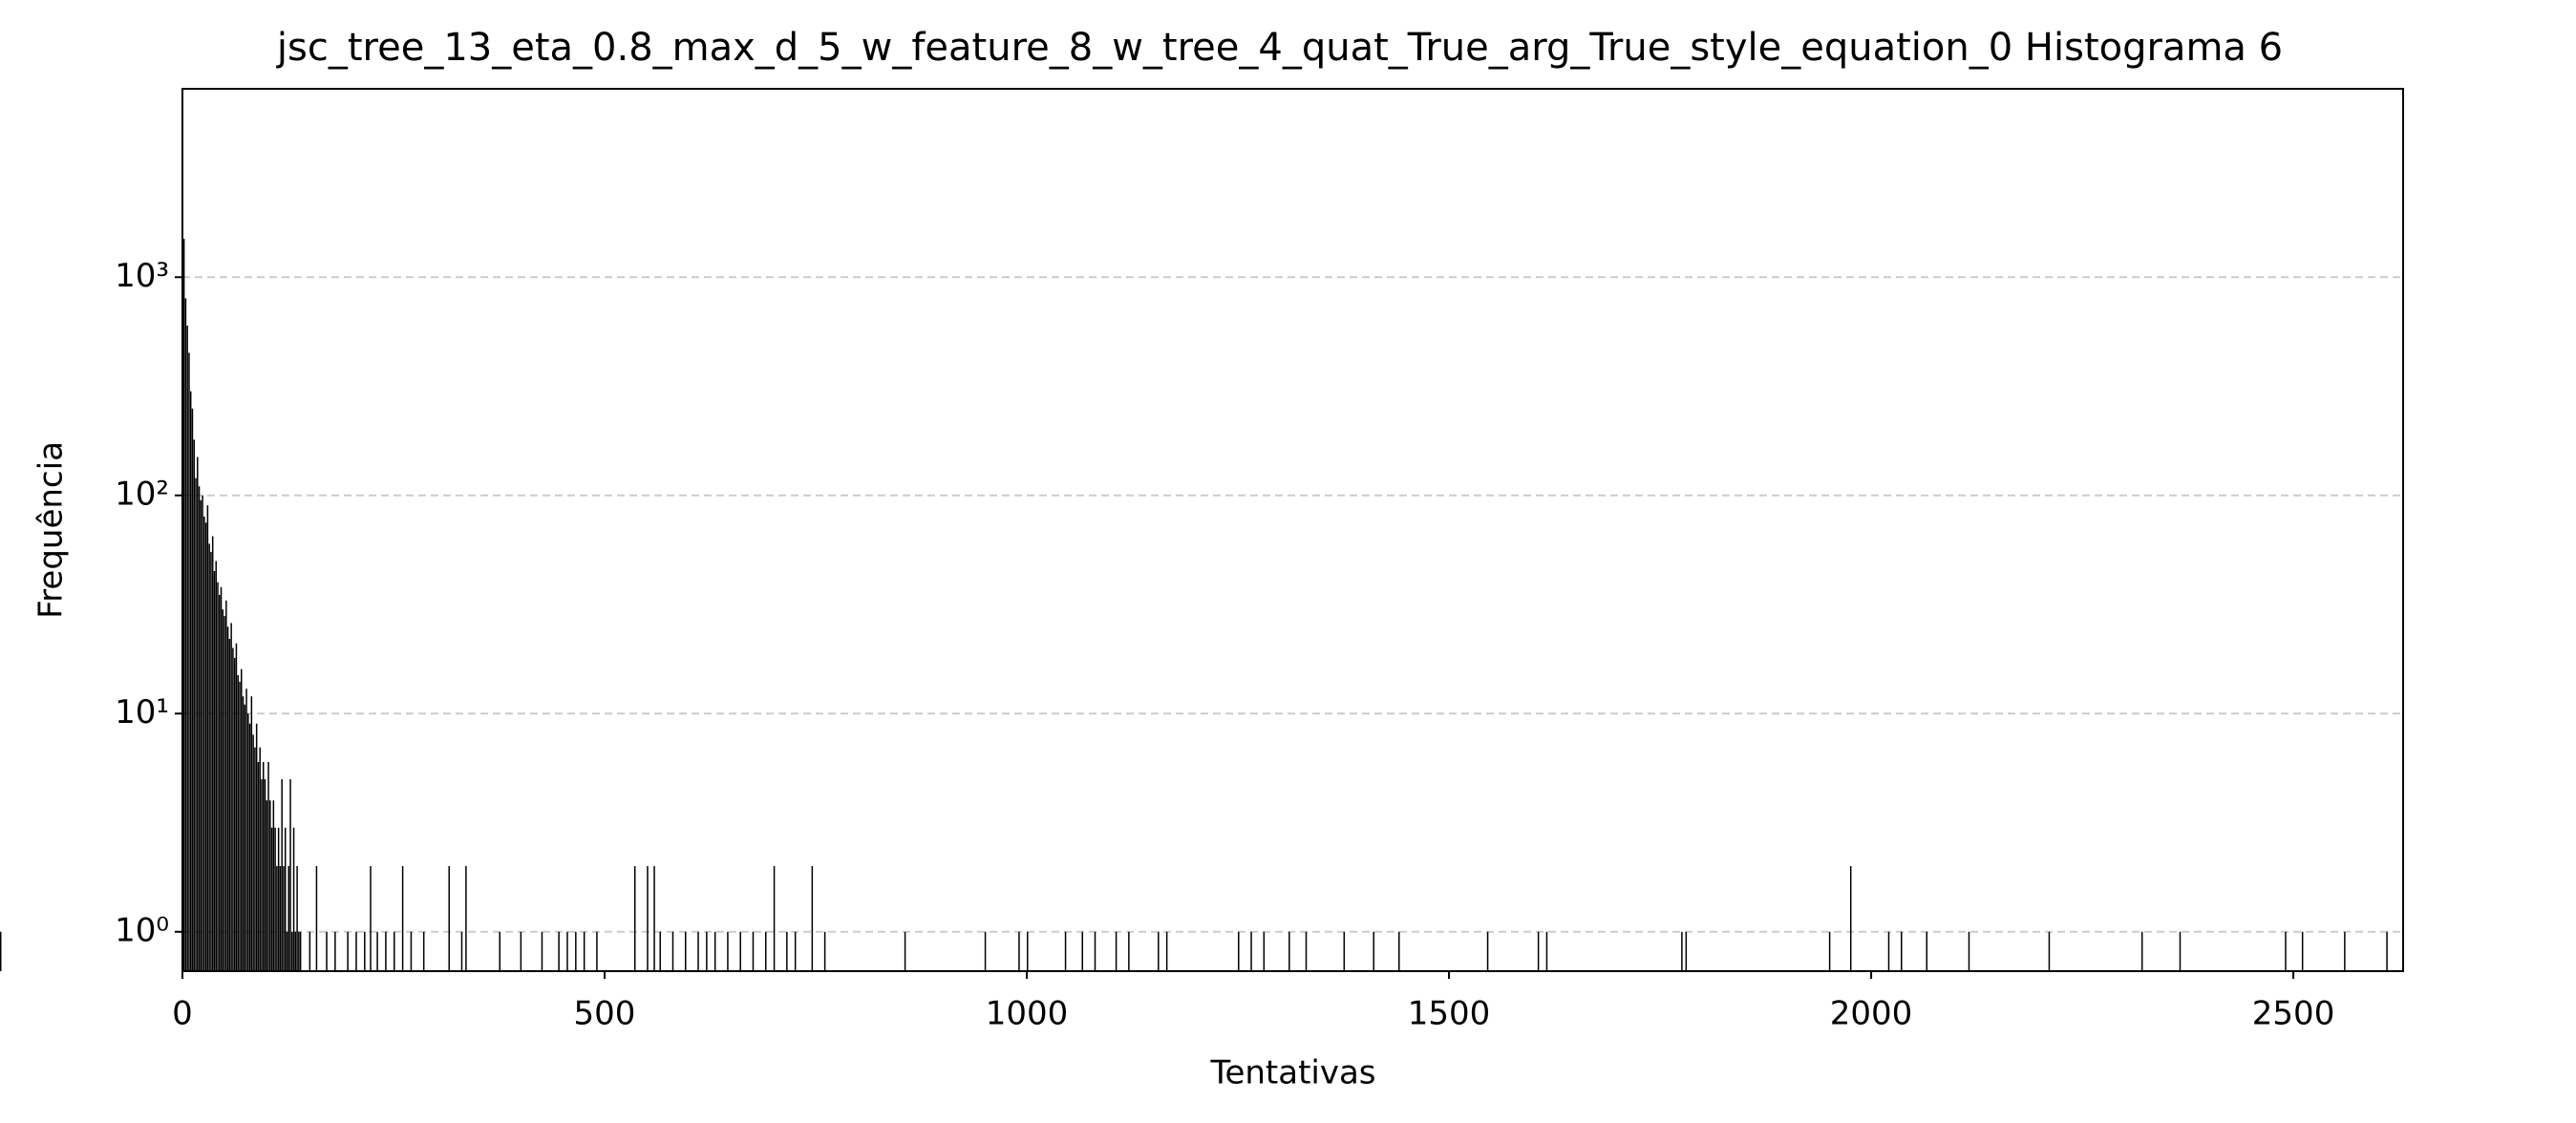 This screenshot has height=1123, width=2576. What do you see at coordinates (142, 276) in the screenshot?
I see `y-tick-label: 10³` at bounding box center [142, 276].